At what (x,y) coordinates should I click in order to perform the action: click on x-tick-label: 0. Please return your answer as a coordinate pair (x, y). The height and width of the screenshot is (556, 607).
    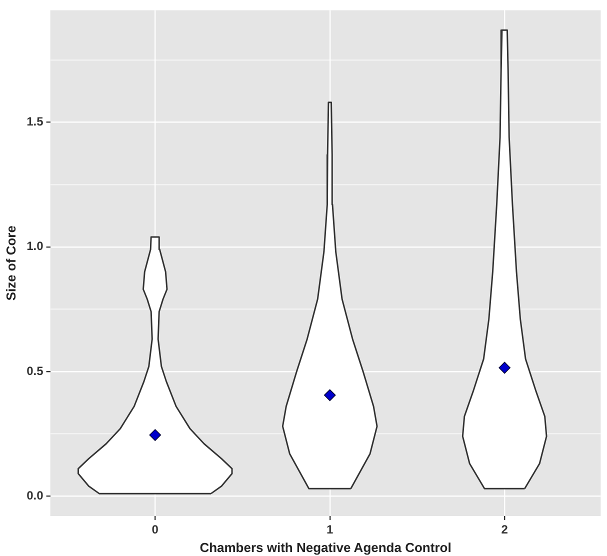
    Looking at the image, I should click on (155, 529).